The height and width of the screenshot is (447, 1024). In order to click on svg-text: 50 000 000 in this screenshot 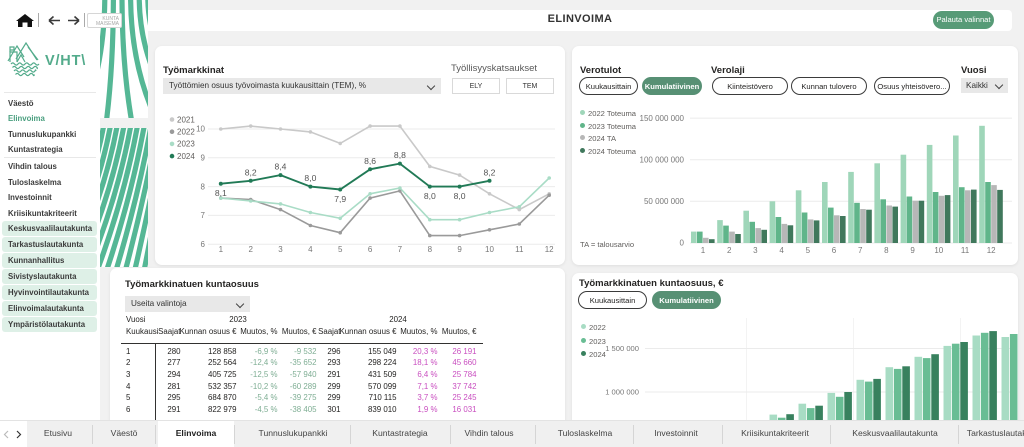, I will do `click(664, 201)`.